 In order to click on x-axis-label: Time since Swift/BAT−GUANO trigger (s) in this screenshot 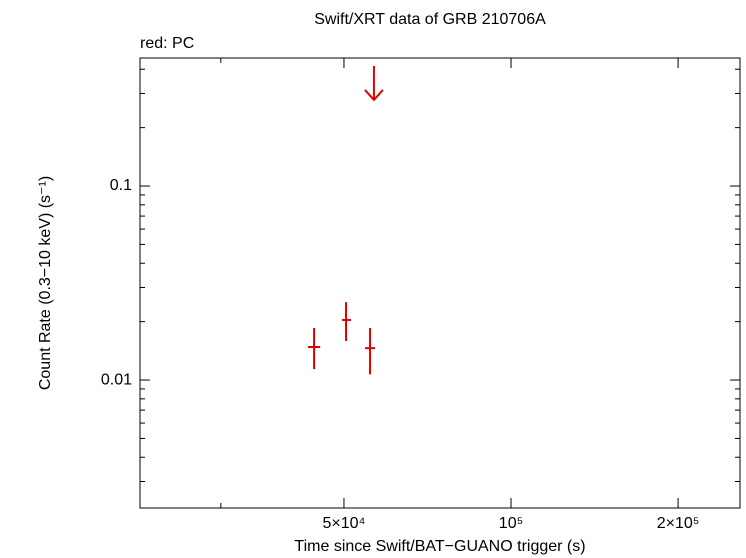, I will do `click(439, 546)`.